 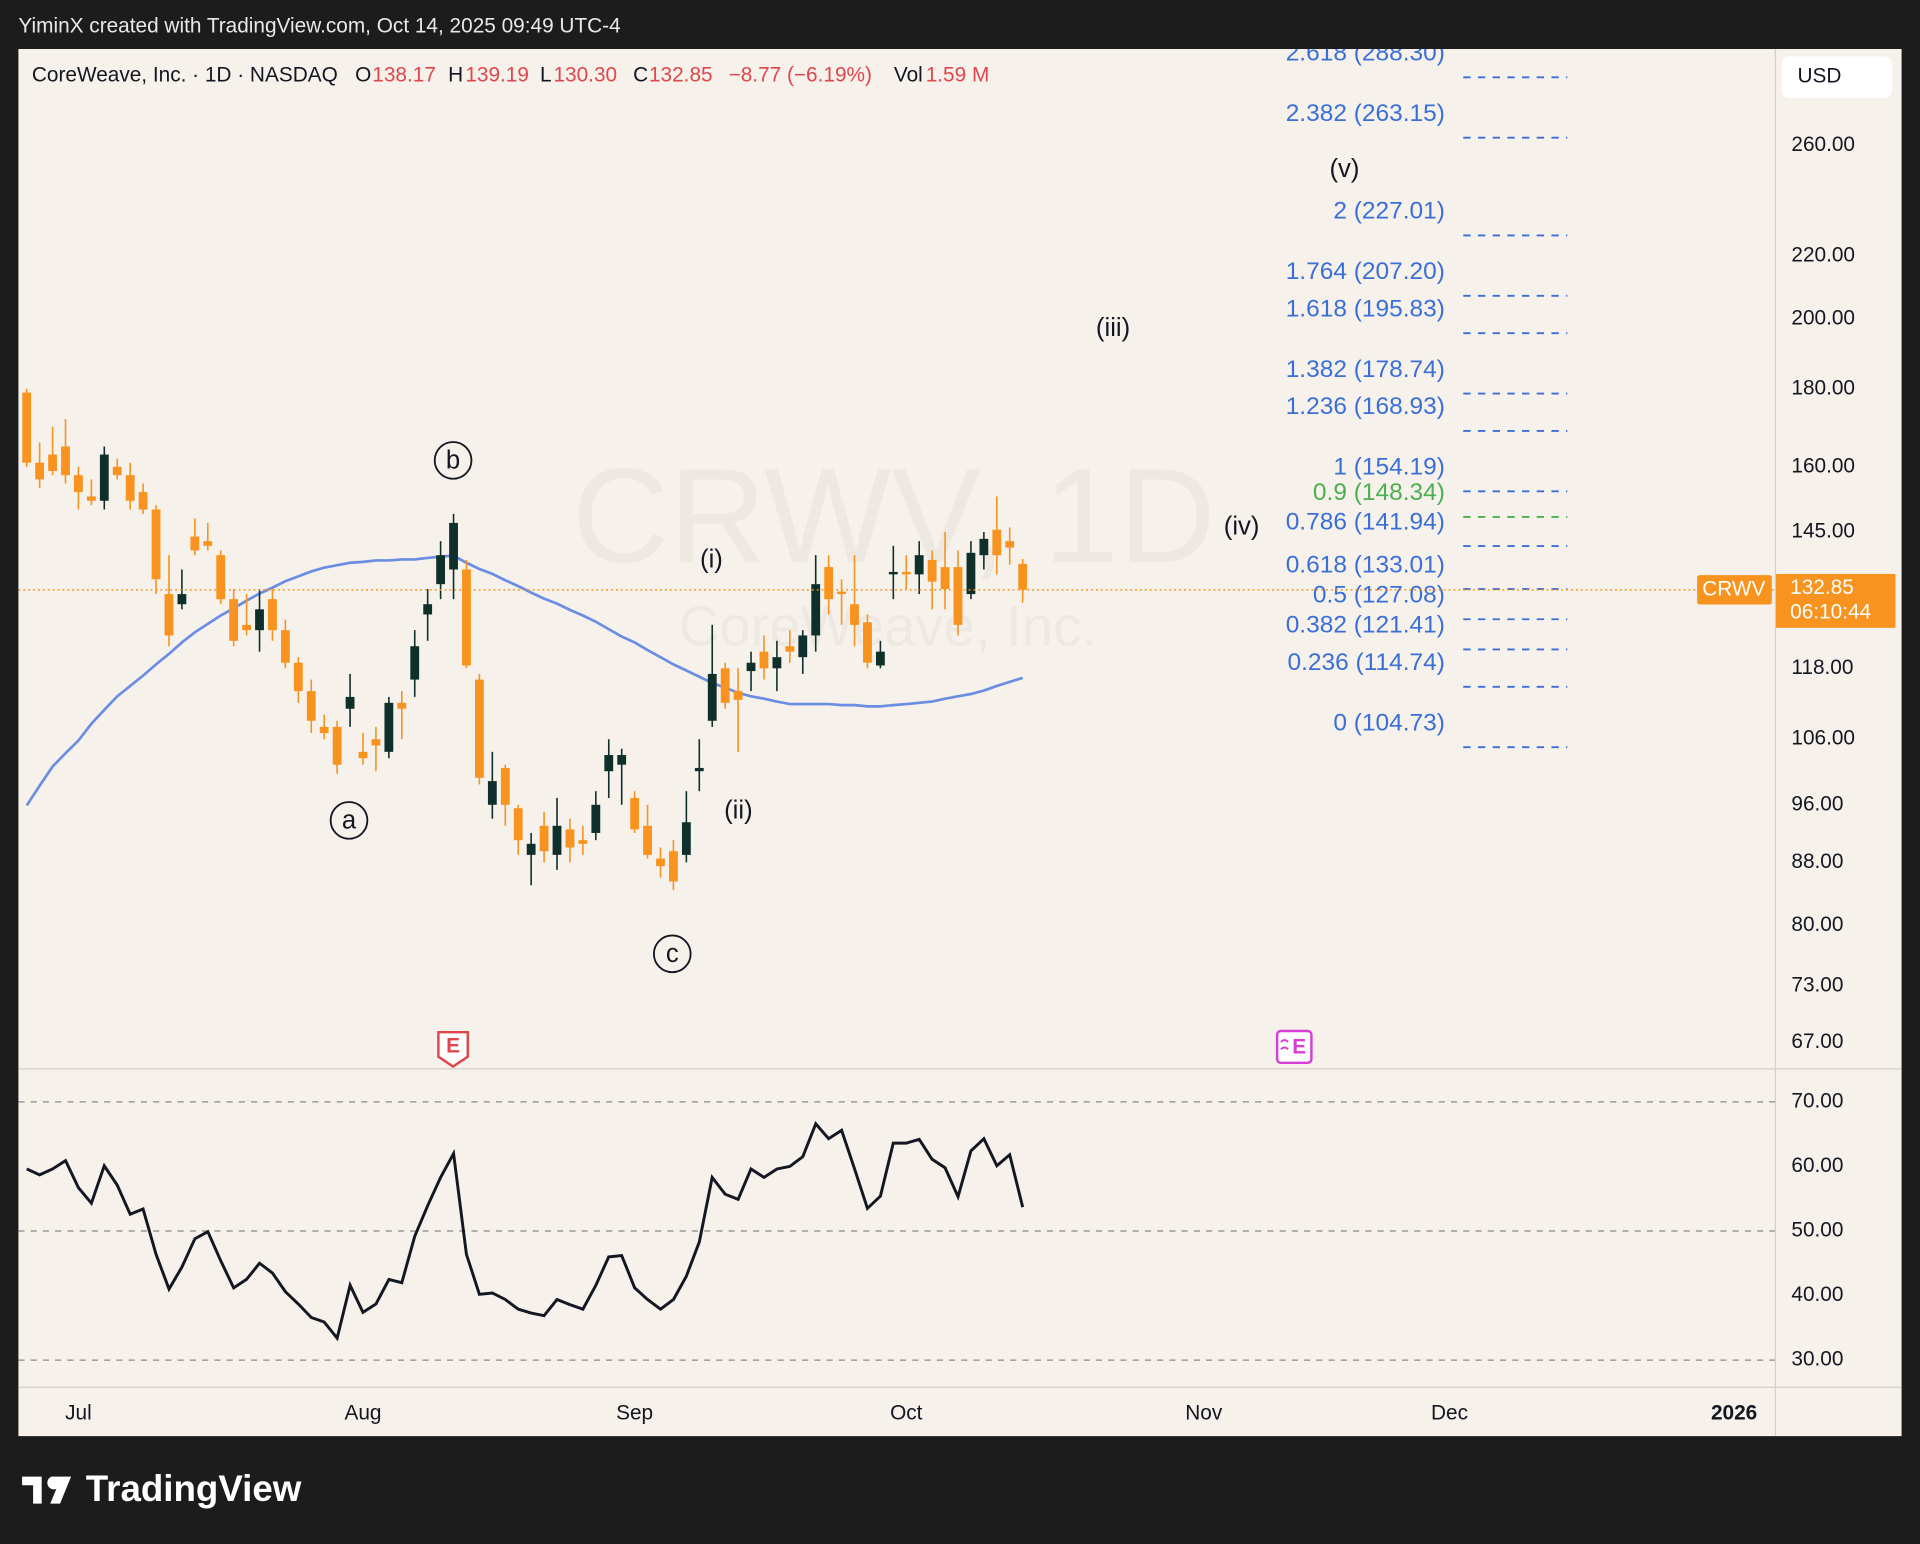 What do you see at coordinates (1242, 527) in the screenshot?
I see `wave-label: (iv)` at bounding box center [1242, 527].